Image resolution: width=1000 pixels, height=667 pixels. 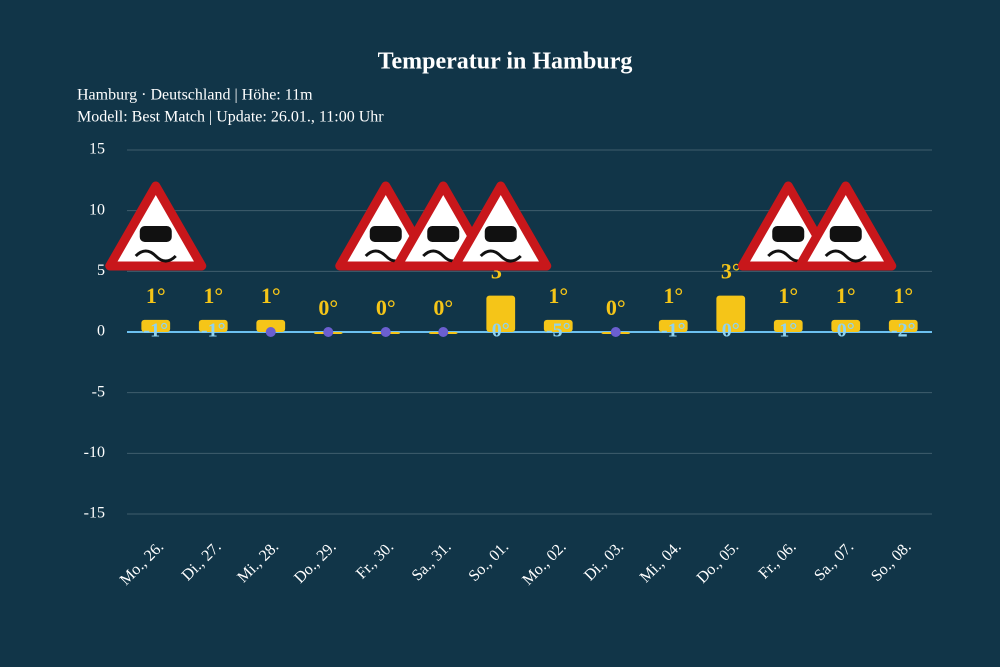 I want to click on y-tick-label: 5, so click(x=101, y=270).